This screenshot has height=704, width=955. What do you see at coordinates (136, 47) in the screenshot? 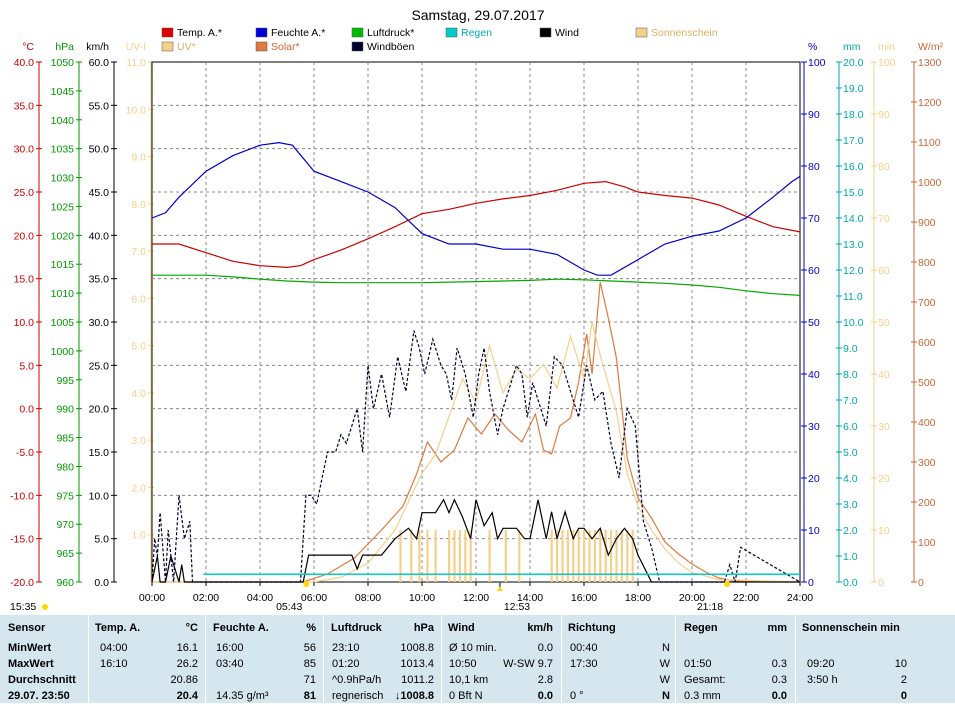
I see `unit-uv: UV-I` at bounding box center [136, 47].